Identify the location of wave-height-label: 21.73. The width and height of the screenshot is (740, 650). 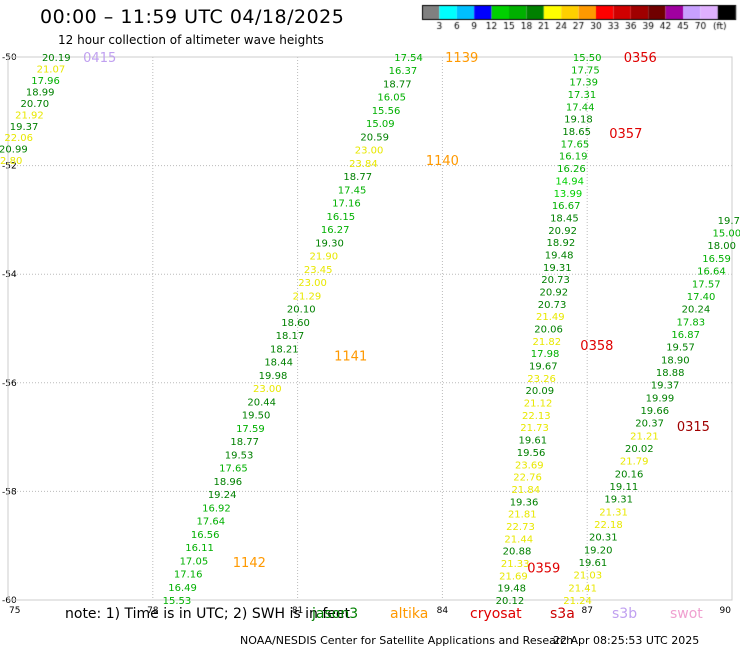
(534, 428).